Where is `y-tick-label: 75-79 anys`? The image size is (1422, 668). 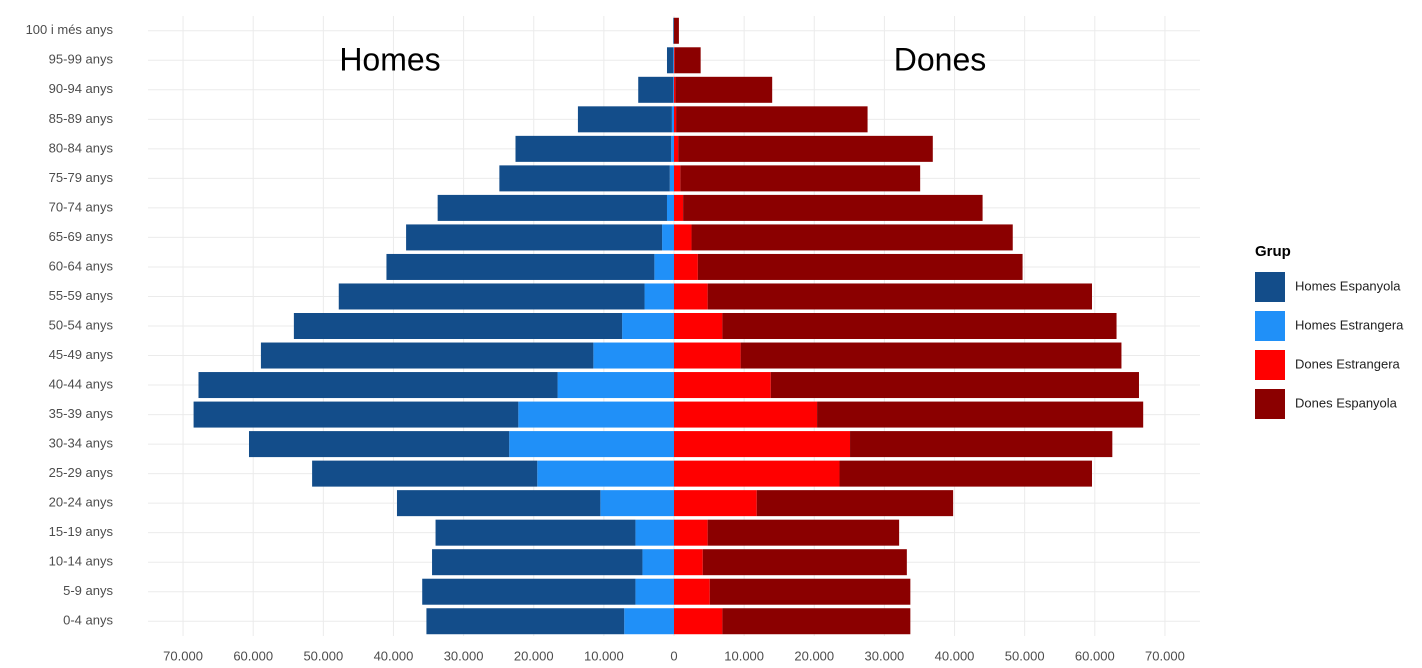
y-tick-label: 75-79 anys is located at coordinates (81, 177).